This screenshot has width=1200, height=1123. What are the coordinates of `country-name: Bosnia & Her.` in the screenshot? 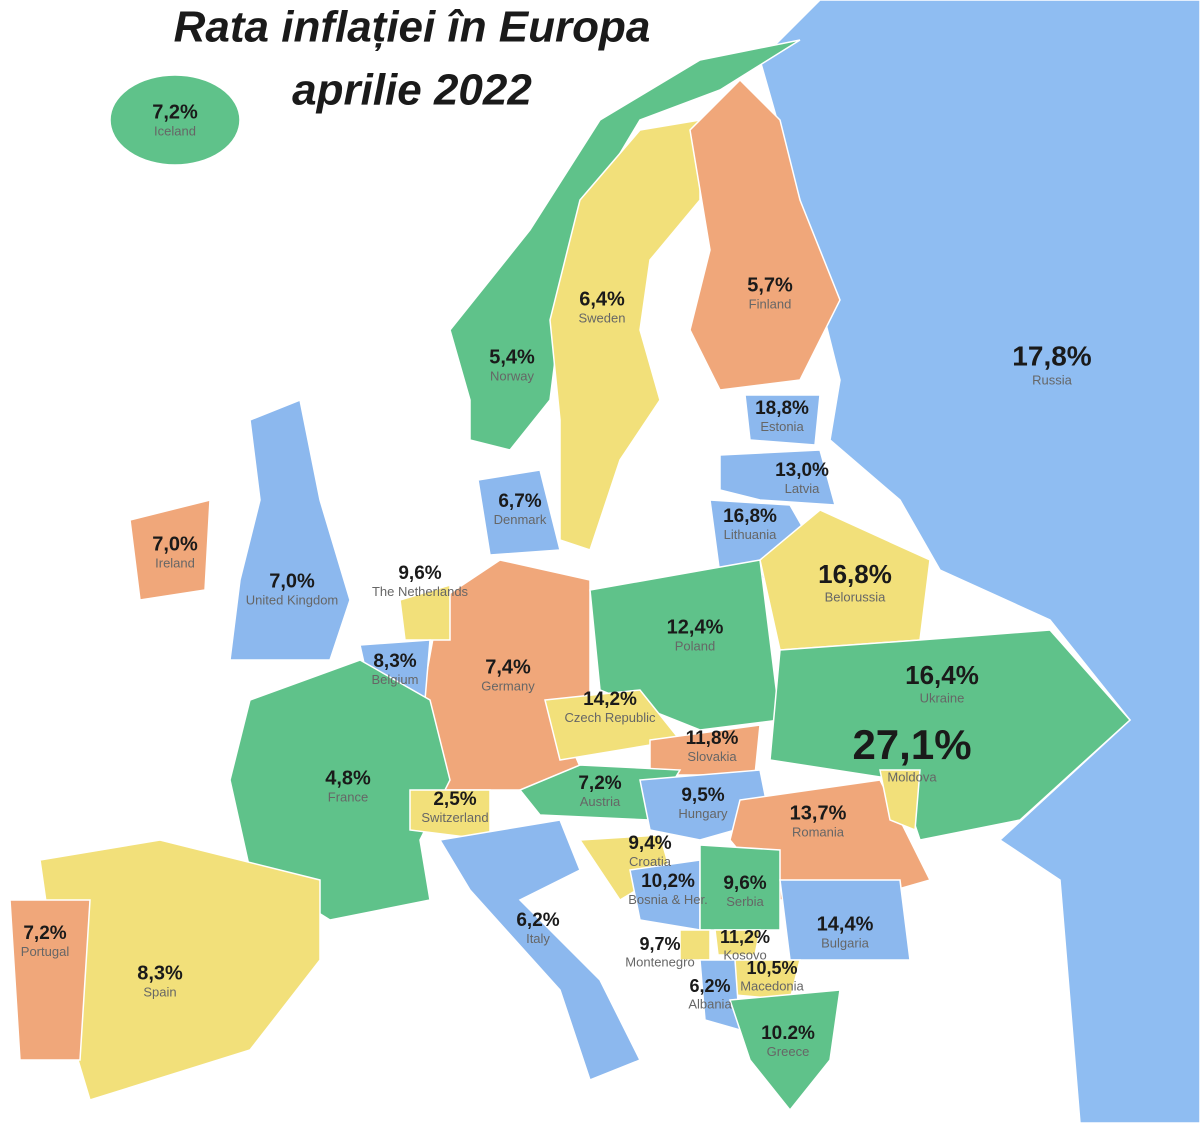 It's located at (668, 899).